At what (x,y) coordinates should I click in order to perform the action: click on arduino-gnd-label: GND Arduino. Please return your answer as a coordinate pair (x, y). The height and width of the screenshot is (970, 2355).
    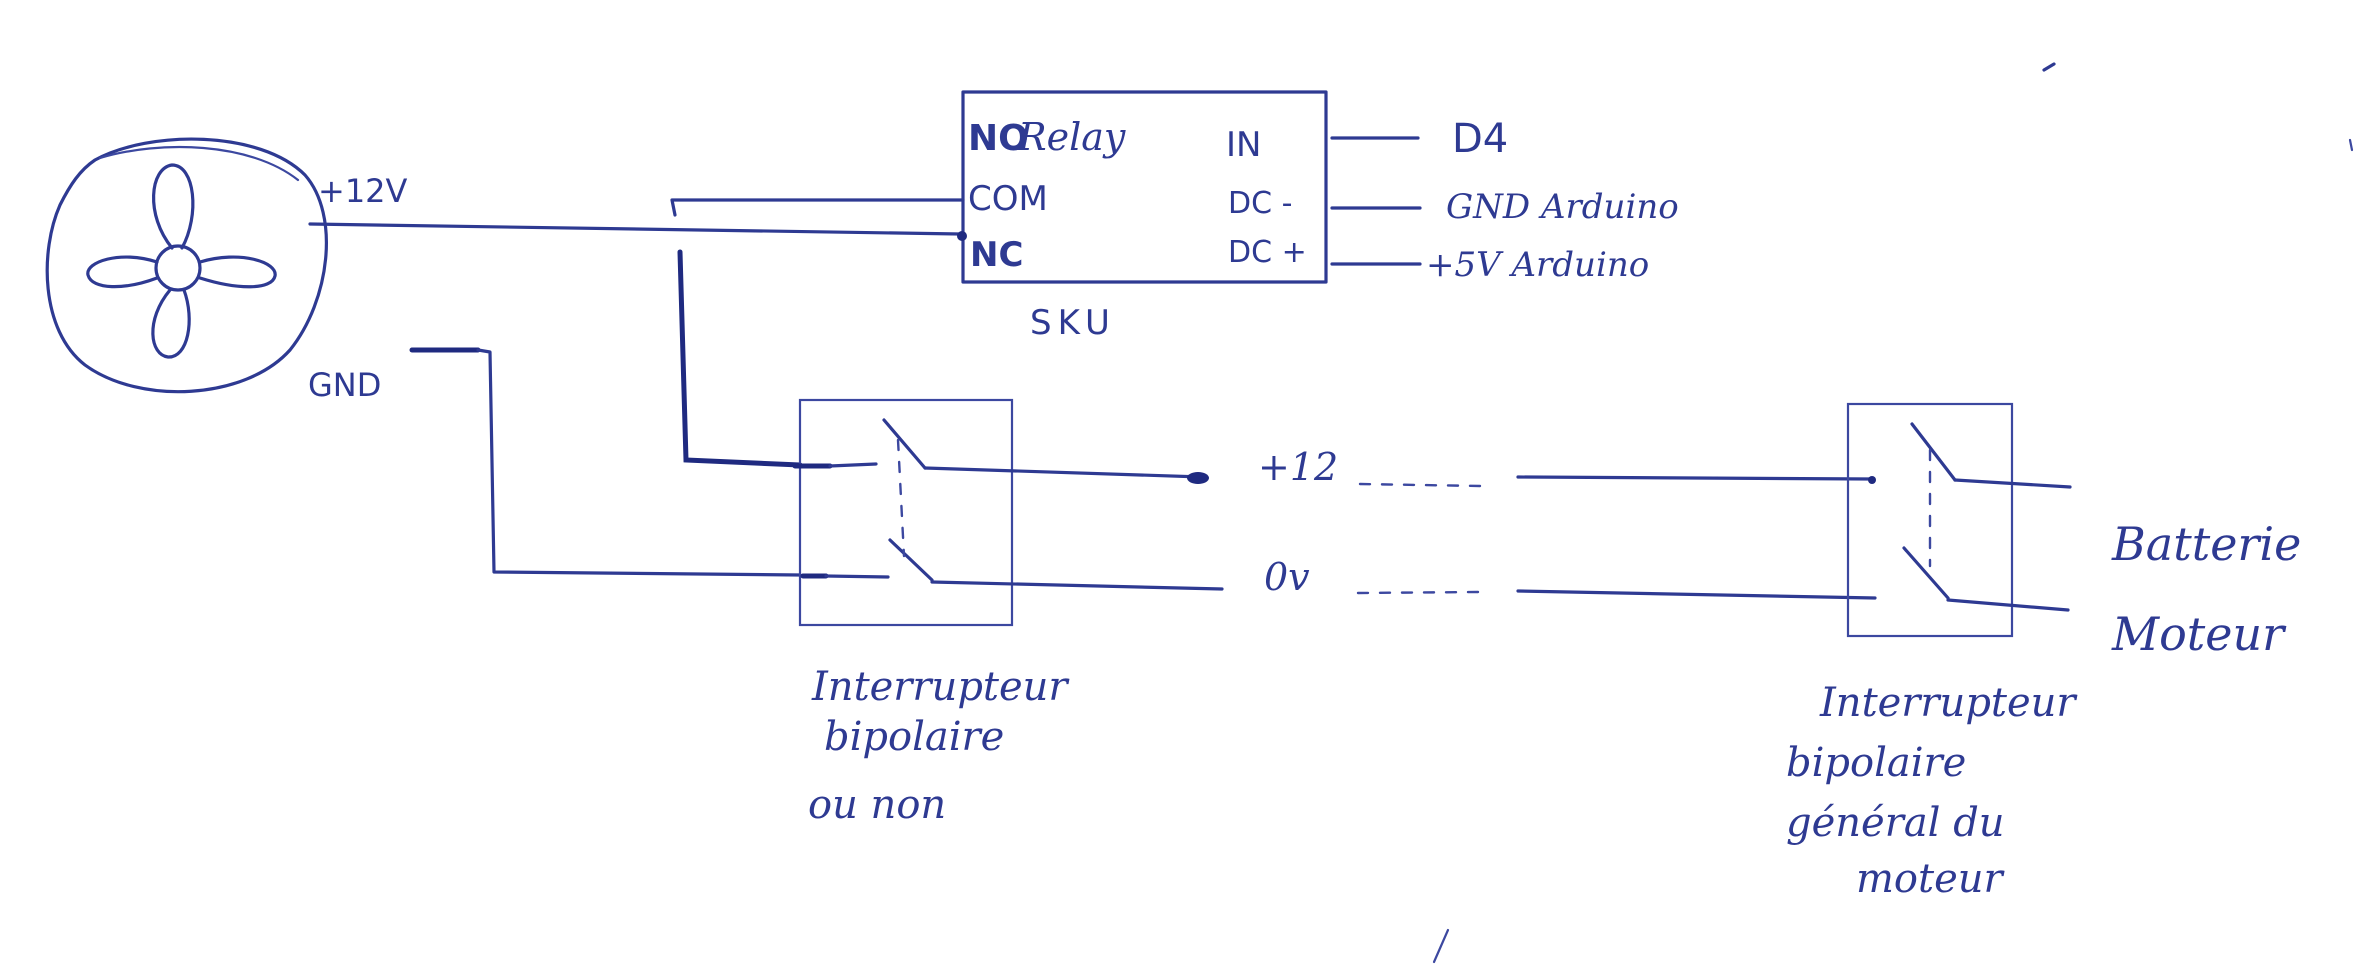
    Looking at the image, I should click on (1562, 207).